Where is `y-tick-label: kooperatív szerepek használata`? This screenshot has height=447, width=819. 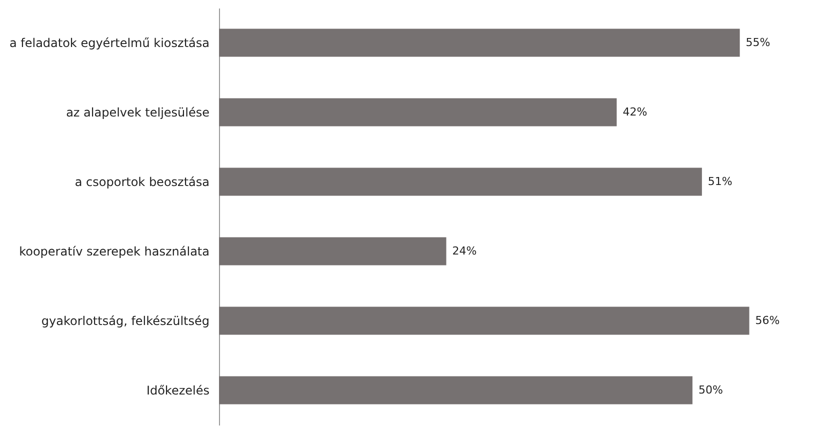
y-tick-label: kooperatív szerepek használata is located at coordinates (114, 251).